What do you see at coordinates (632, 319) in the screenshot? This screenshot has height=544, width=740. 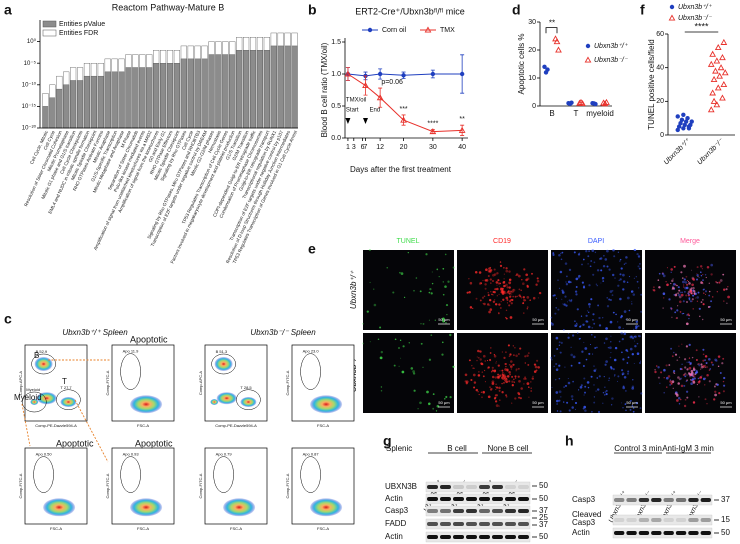 I see `scale-label: 50 μm` at bounding box center [632, 319].